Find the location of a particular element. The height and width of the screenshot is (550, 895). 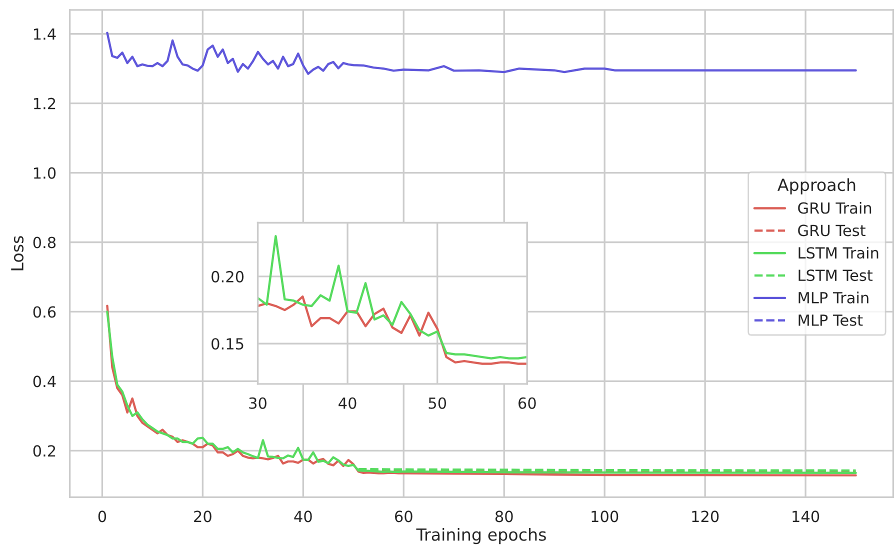

y-tick-label: 0.15 is located at coordinates (228, 344).